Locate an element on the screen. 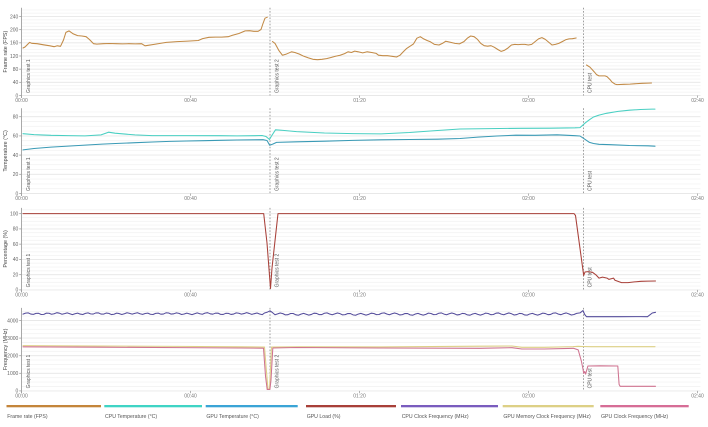 The width and height of the screenshot is (708, 427). svg-text: 200 is located at coordinates (14, 30).